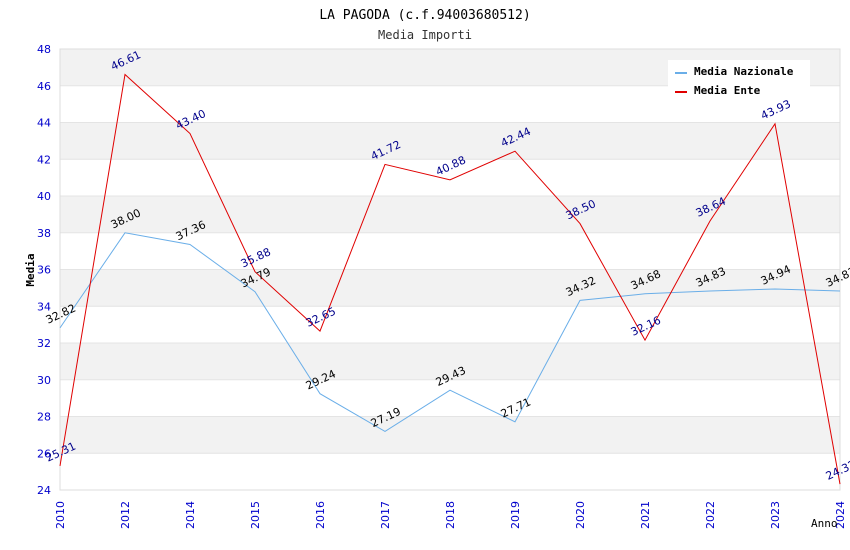 The height and width of the screenshot is (550, 850). I want to click on y-tick-label: 42, so click(44, 159).